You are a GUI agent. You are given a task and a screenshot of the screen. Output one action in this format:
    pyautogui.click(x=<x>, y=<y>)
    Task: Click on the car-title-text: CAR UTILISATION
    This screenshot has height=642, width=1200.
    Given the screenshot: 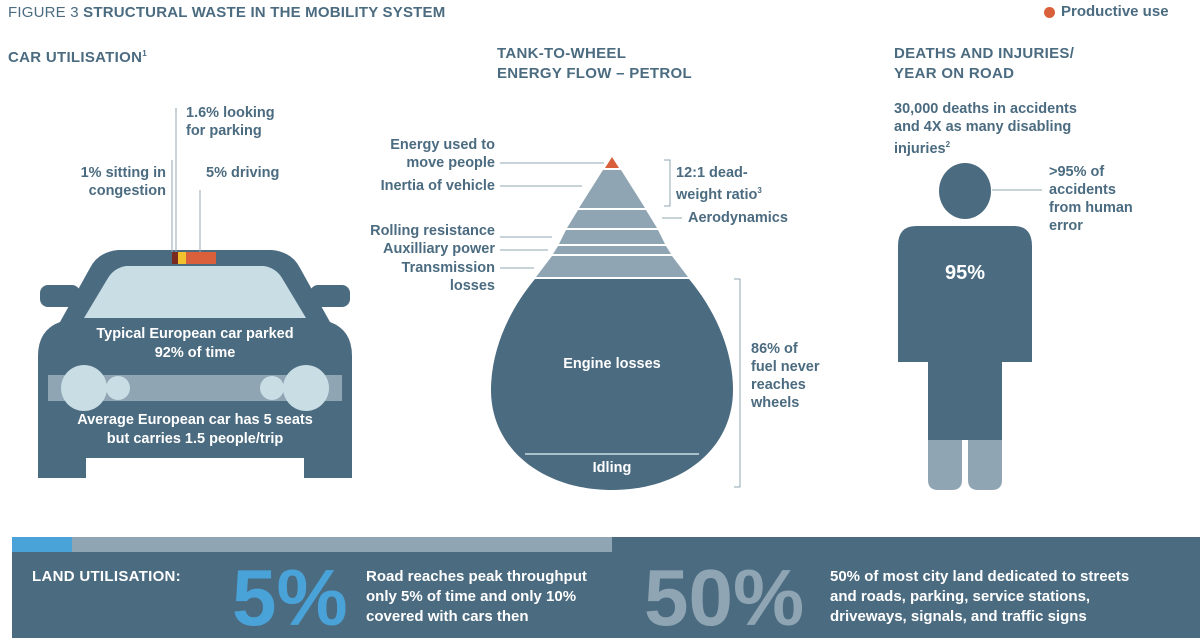 What is the action you would take?
    pyautogui.click(x=75, y=57)
    